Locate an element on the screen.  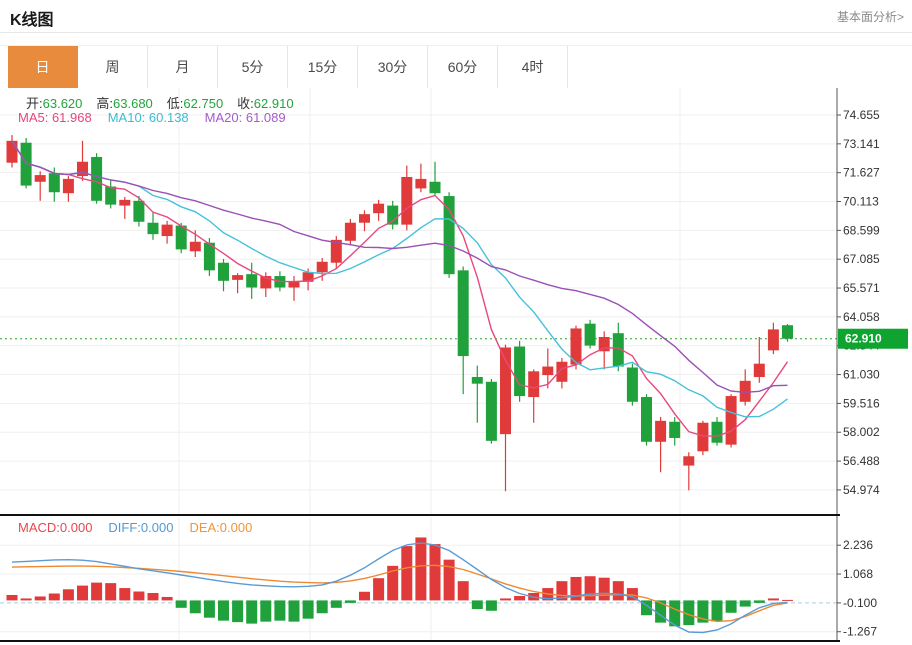
svg-text: 73.141 is located at coordinates (861, 144).